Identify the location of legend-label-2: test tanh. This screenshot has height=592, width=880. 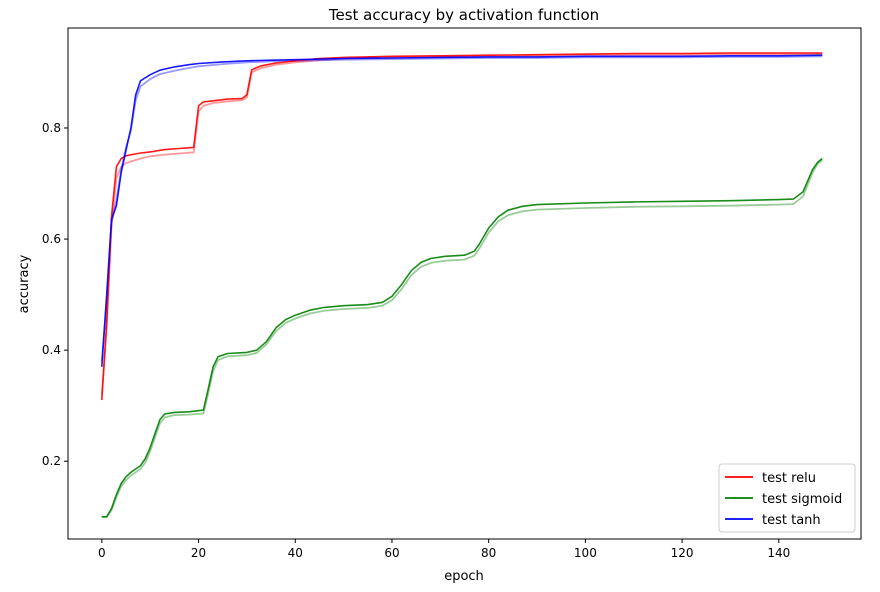
(791, 520).